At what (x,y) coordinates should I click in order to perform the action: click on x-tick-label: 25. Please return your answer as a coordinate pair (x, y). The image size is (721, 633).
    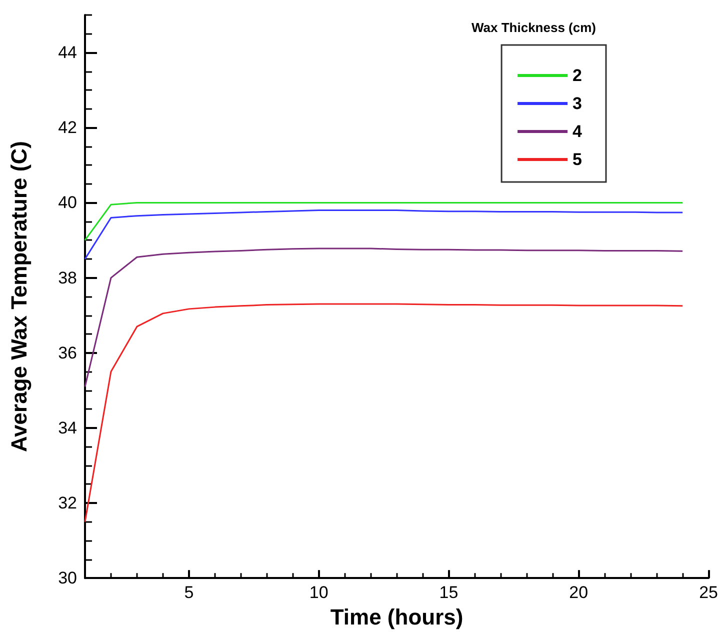
    Looking at the image, I should click on (708, 592).